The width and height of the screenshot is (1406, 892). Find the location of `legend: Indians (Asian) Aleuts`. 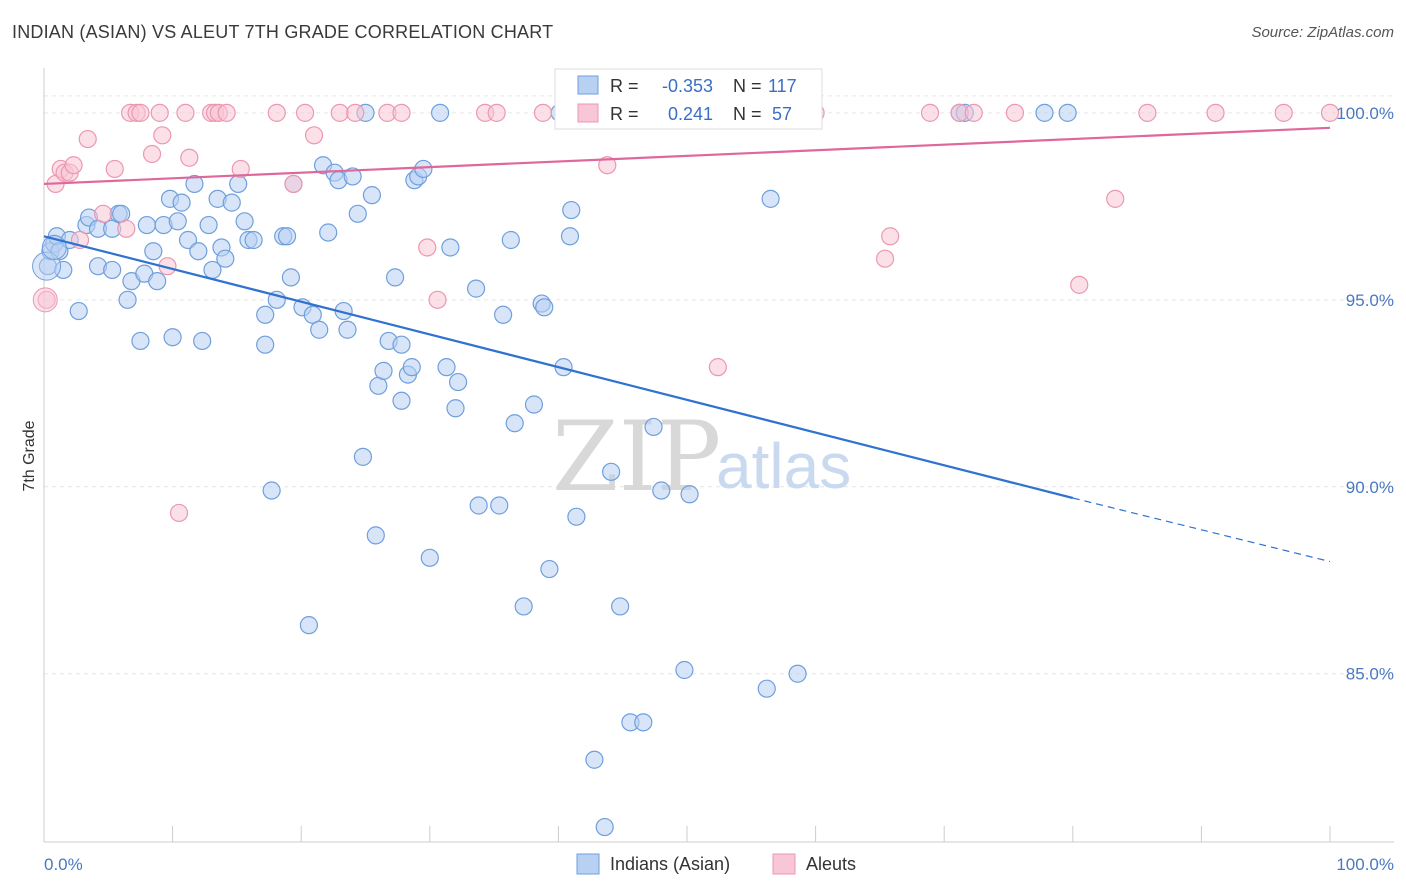

legend: Indians (Asian) Aleuts is located at coordinates (716, 864).